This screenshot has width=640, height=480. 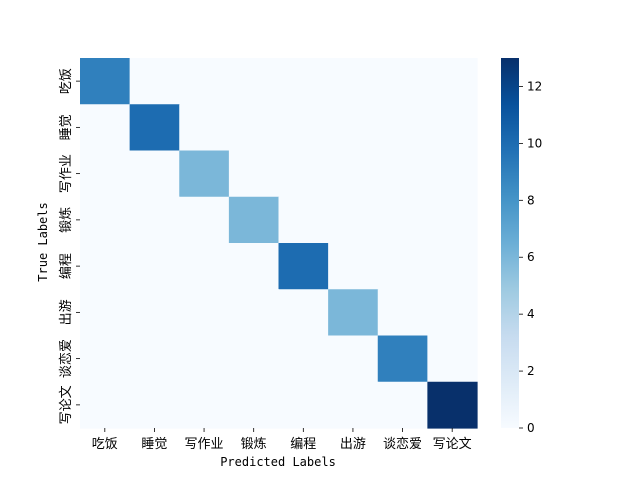 I want to click on colorbar-tick-label: 4, so click(x=531, y=314).